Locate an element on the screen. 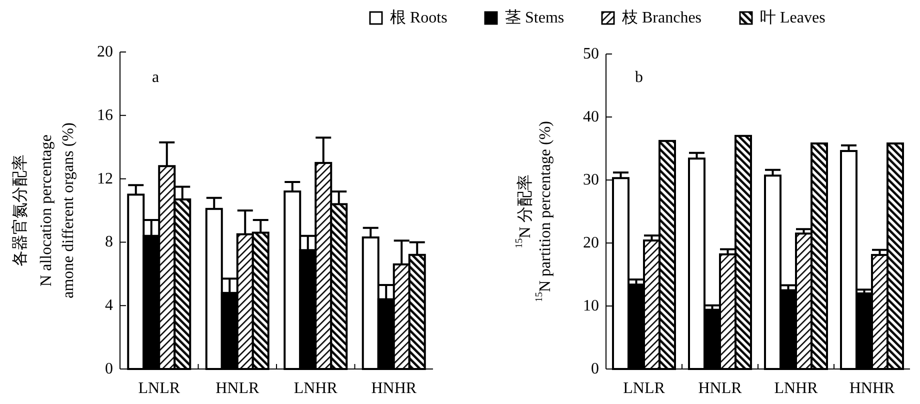 The width and height of the screenshot is (920, 404). annotation: a is located at coordinates (156, 77).